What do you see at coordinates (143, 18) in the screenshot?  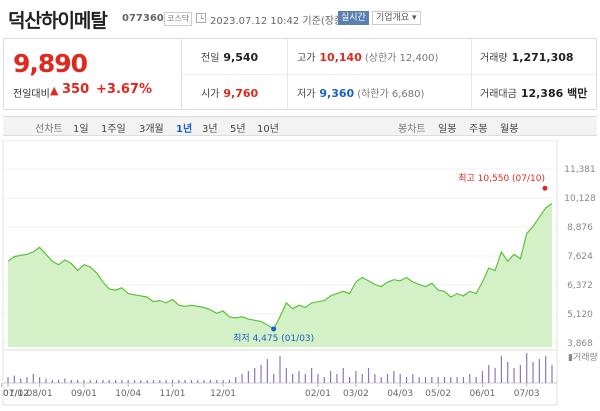 I see `stock-code: 077360` at bounding box center [143, 18].